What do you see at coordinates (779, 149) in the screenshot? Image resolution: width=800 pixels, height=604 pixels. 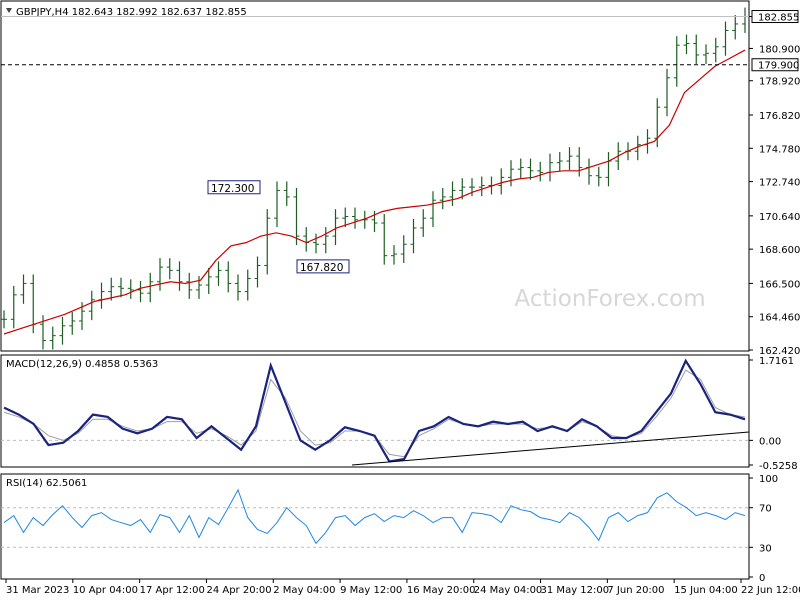 I see `price-y-tick-label: 174.780` at bounding box center [779, 149].